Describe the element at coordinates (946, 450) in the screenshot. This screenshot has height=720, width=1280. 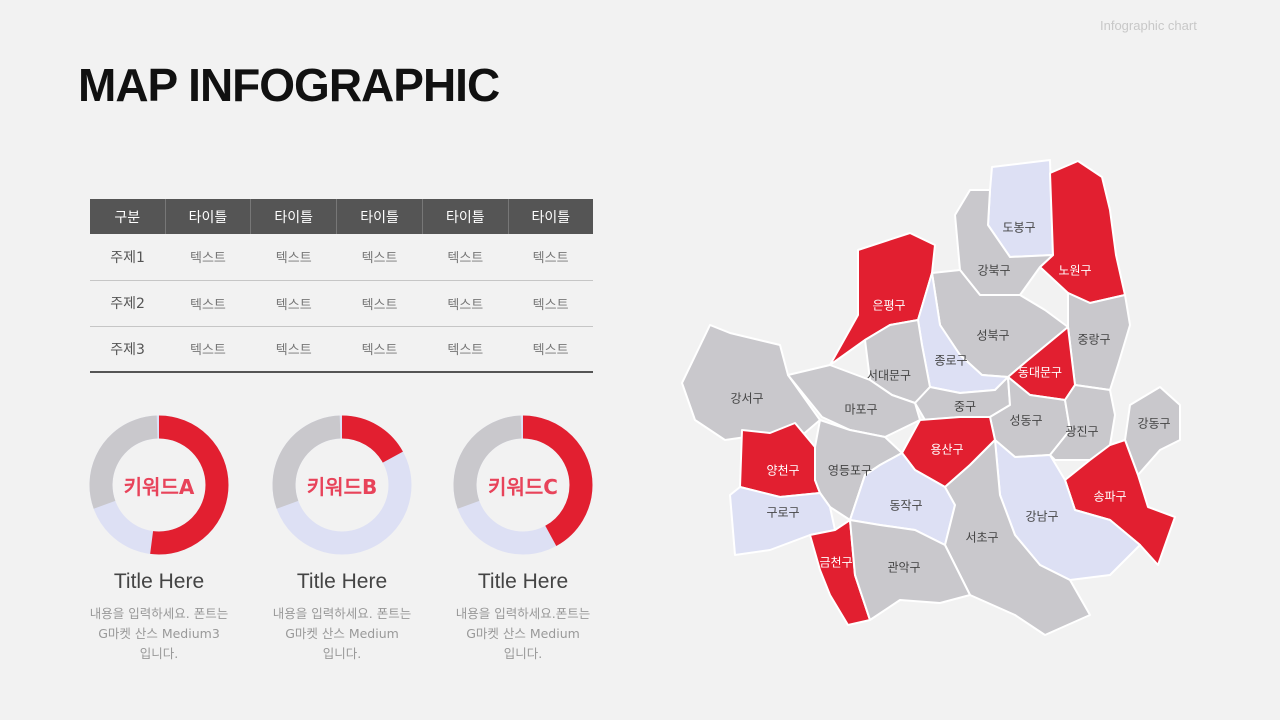
I see `district-label: 용산구` at that location.